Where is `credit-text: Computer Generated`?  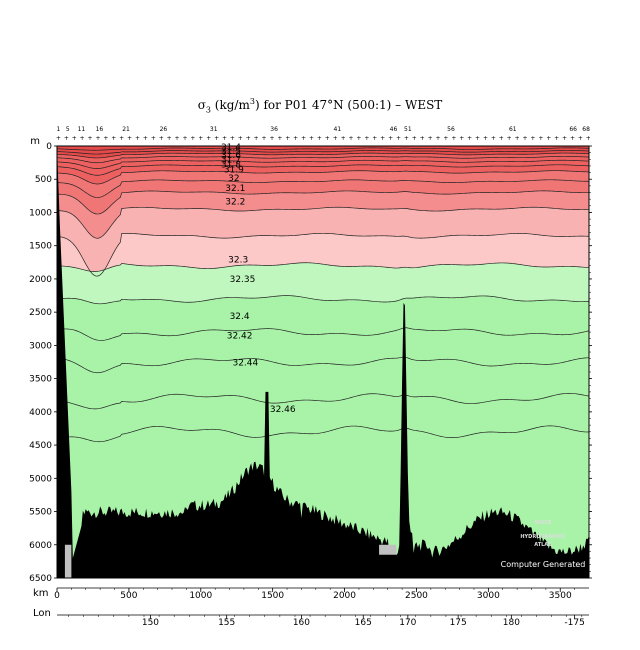
credit-text: Computer Generated is located at coordinates (543, 564).